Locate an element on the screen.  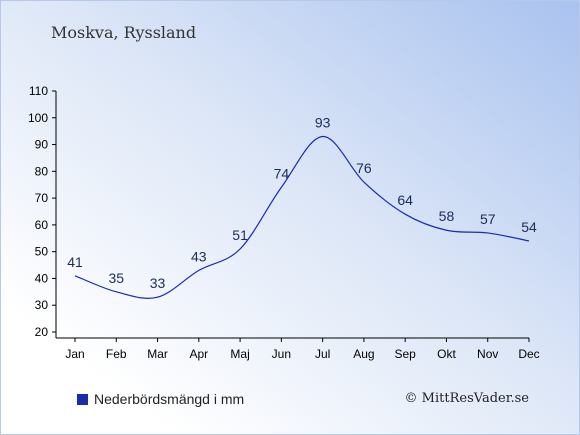
data-label: 43 is located at coordinates (199, 256).